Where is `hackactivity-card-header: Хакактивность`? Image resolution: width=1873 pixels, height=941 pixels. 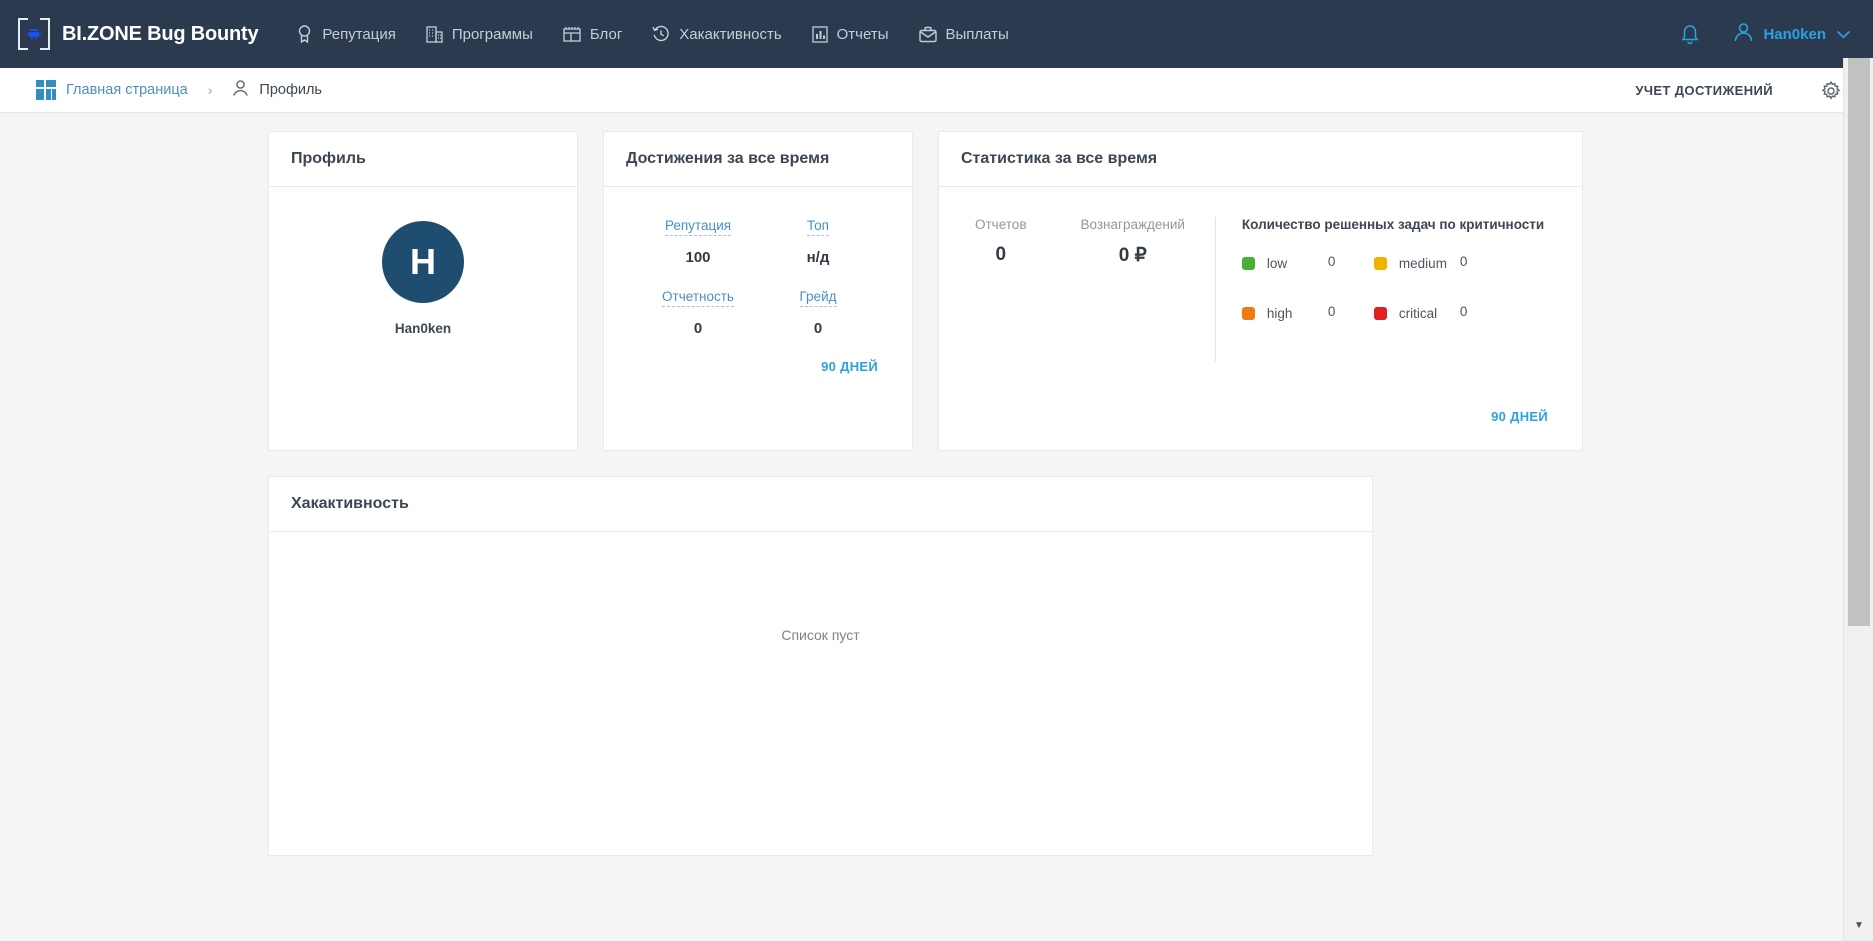
hackactivity-card-header: Хакактивность is located at coordinates (820, 504).